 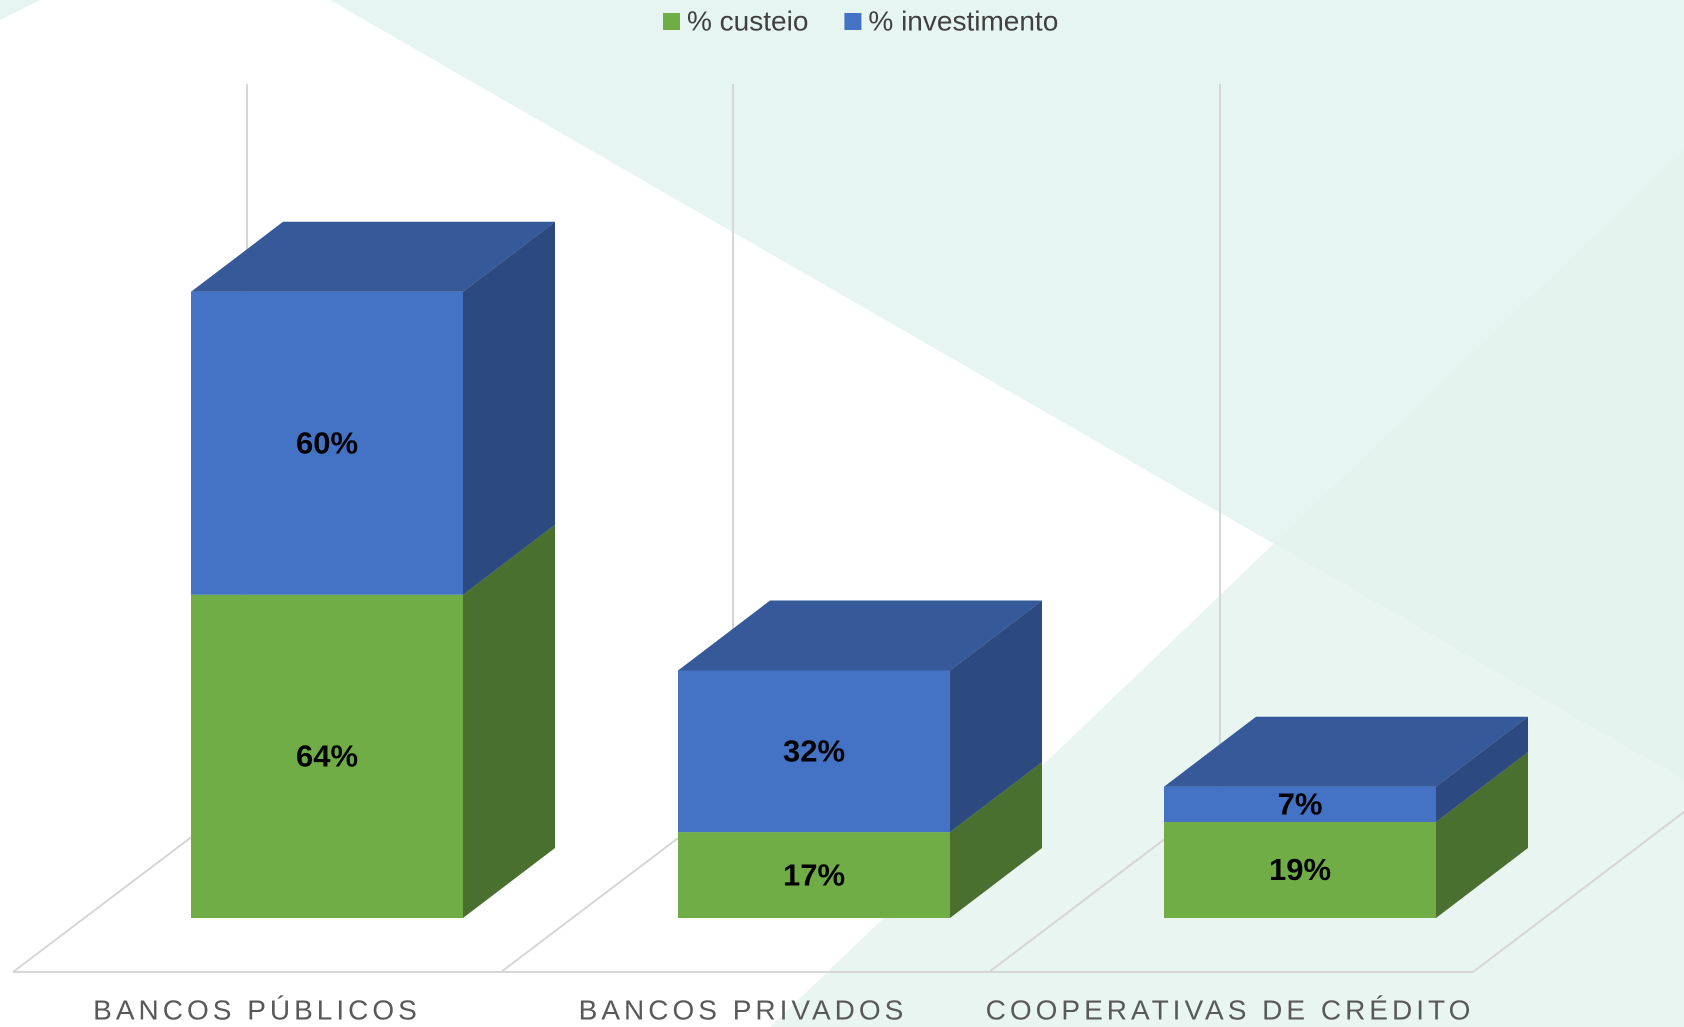 What do you see at coordinates (1230, 1009) in the screenshot?
I see `x-tick-label: COOPERATIVAS DE CRÉDITO` at bounding box center [1230, 1009].